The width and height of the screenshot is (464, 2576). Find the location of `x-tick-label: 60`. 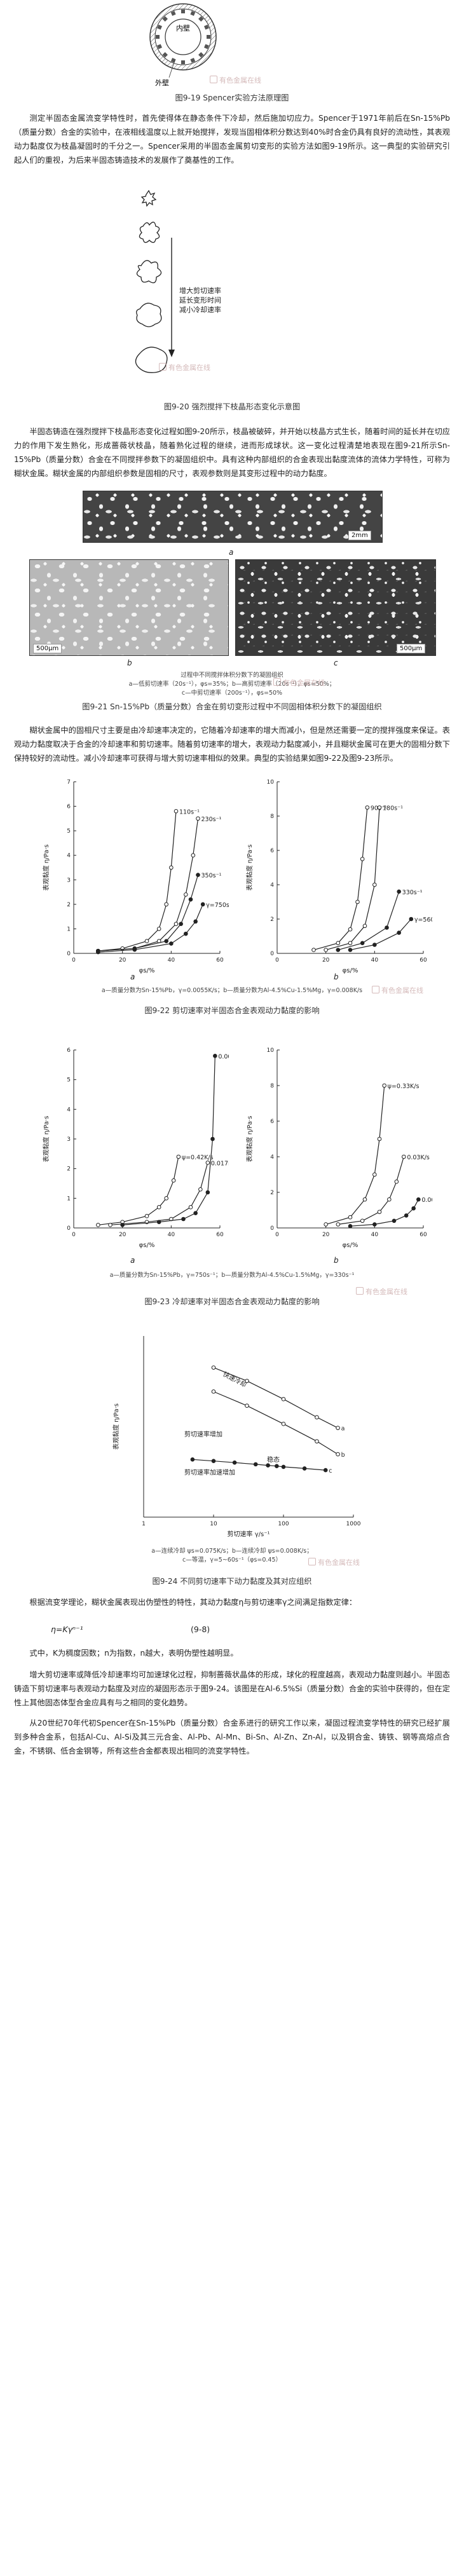

x-tick-label: 60 is located at coordinates (423, 960).